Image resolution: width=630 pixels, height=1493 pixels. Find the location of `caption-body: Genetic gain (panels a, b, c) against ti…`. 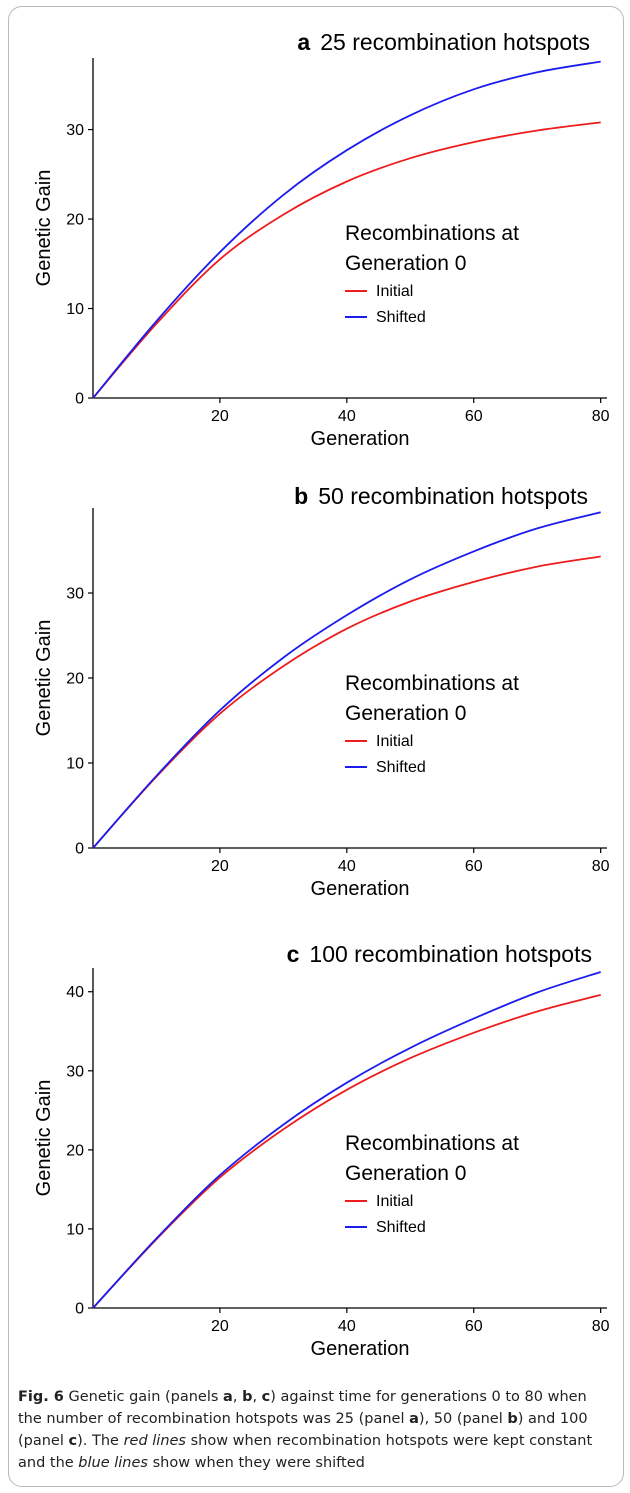

caption-body: Genetic gain (panels a, b, c) against ti… is located at coordinates (305, 1430).